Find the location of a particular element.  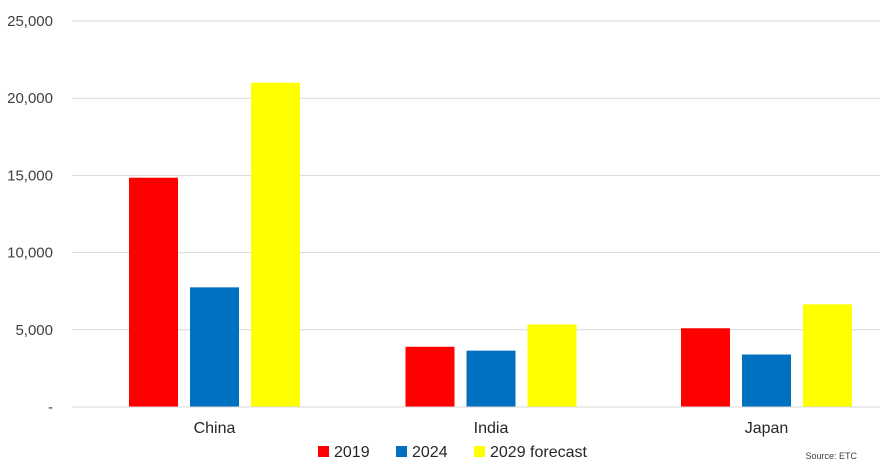

bar-japan-2029-forecast is located at coordinates (827, 355).